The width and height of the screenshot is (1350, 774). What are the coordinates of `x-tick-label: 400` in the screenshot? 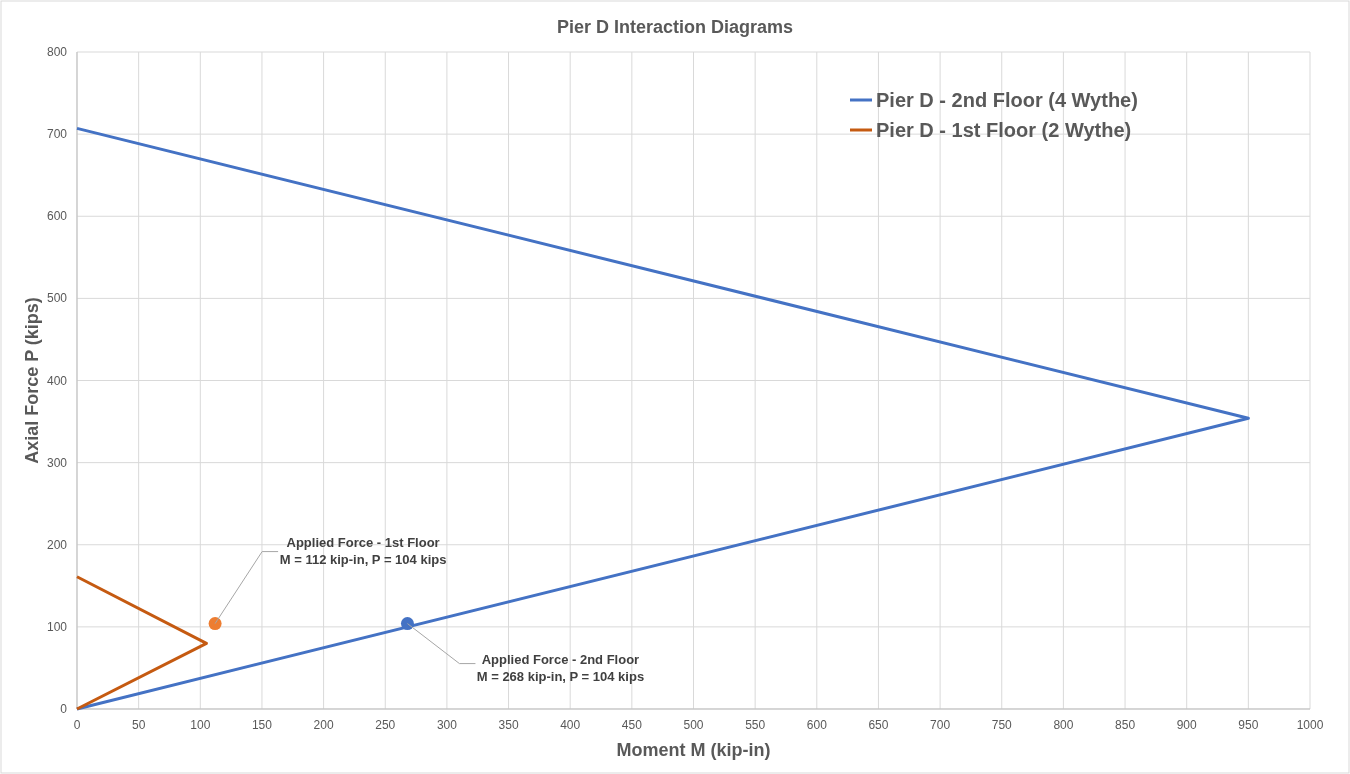 It's located at (570, 725).